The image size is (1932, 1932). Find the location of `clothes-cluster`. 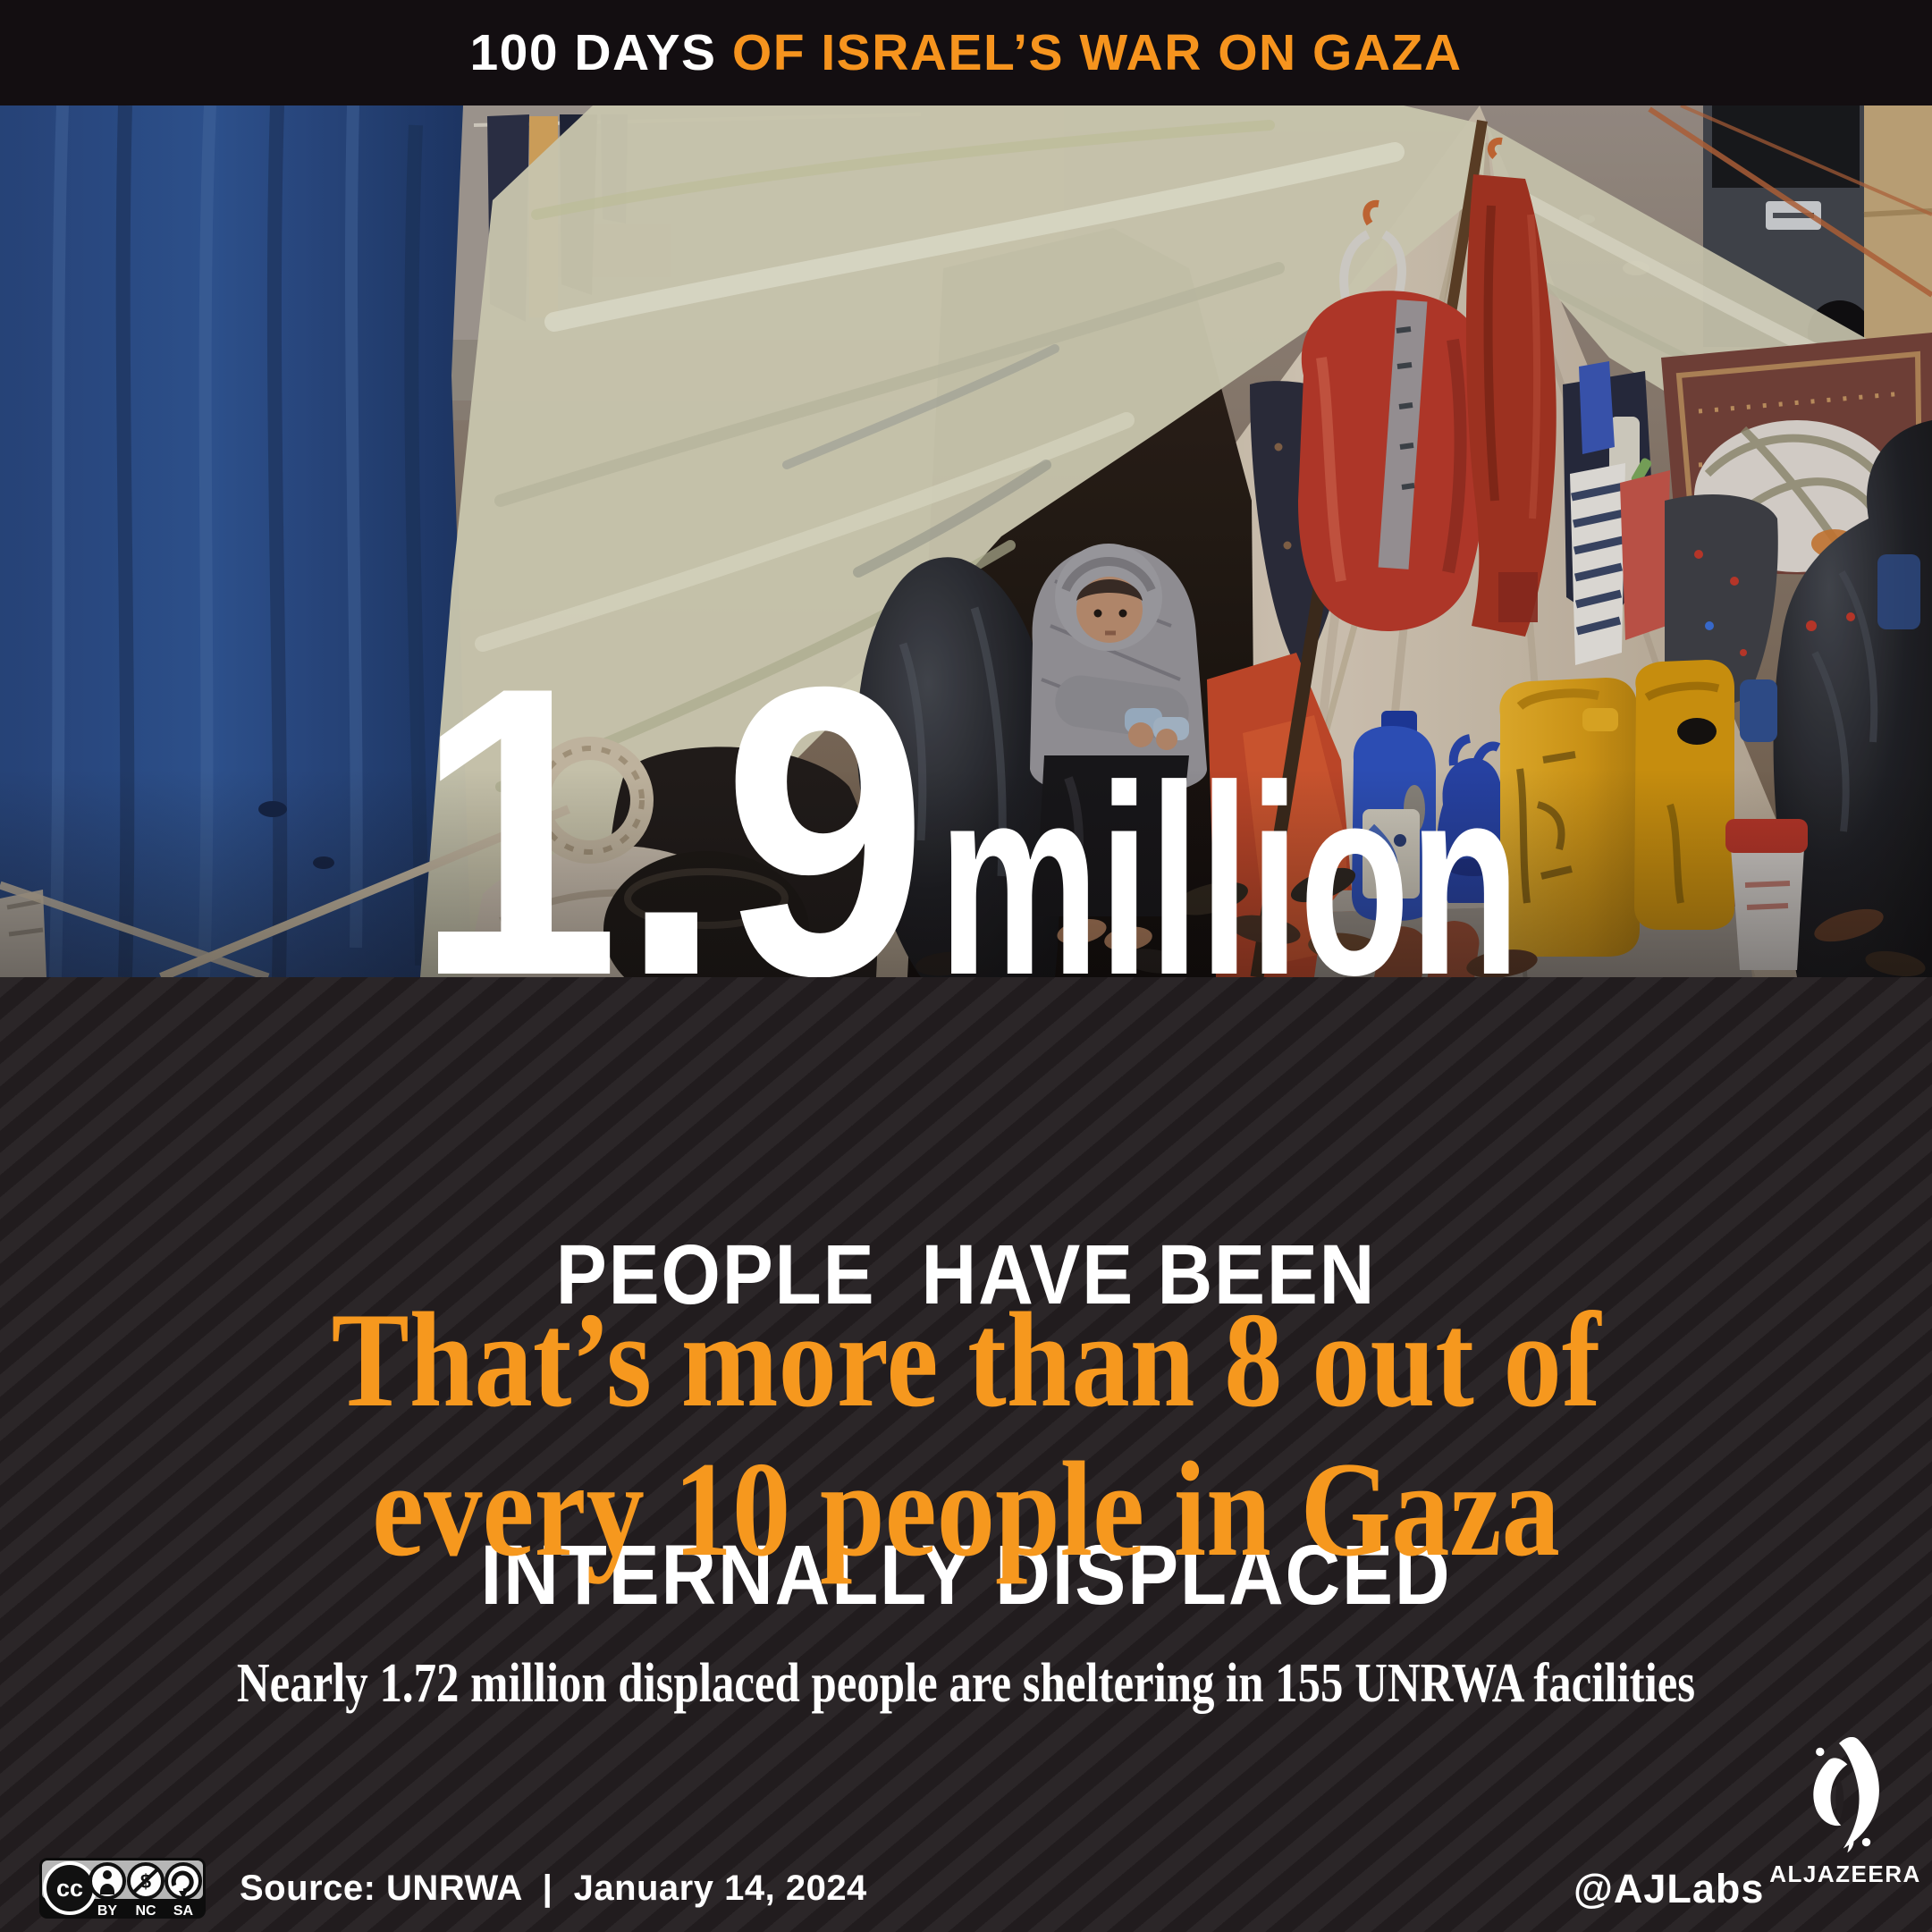

clothes-cluster is located at coordinates (1670, 551).